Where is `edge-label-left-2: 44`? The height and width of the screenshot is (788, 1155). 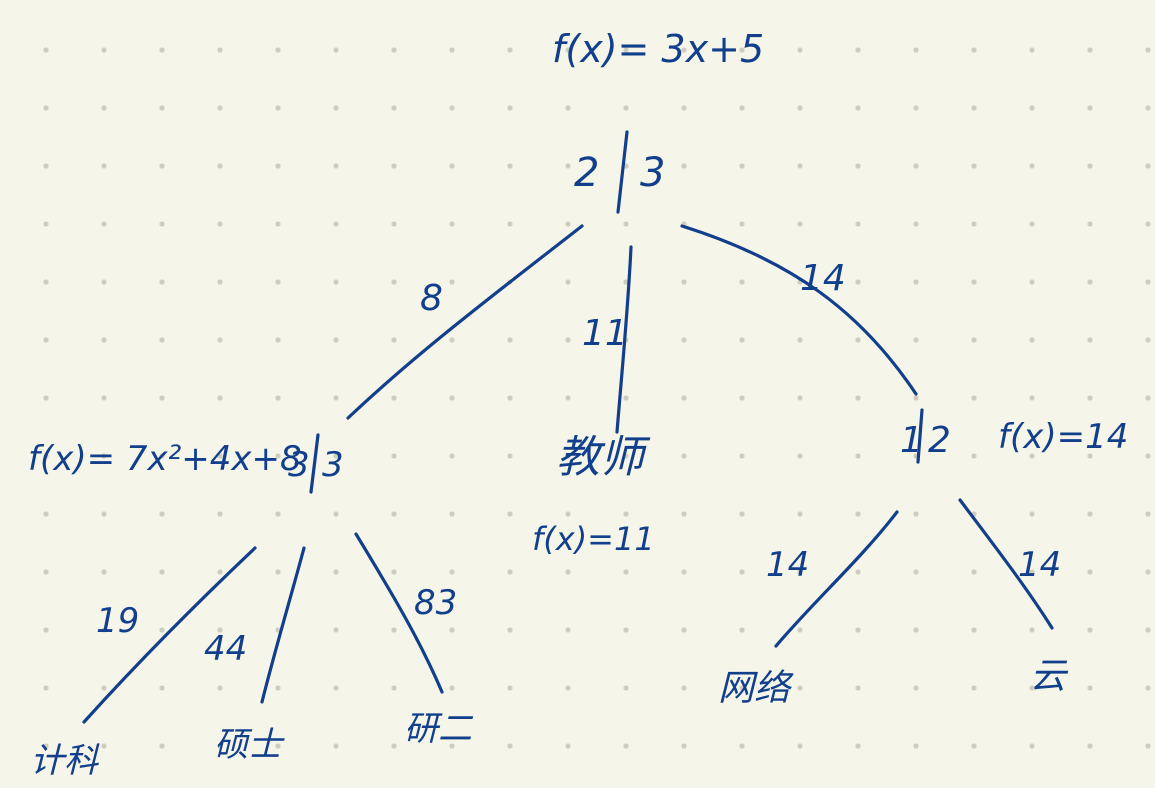 edge-label-left-2: 44 is located at coordinates (225, 649).